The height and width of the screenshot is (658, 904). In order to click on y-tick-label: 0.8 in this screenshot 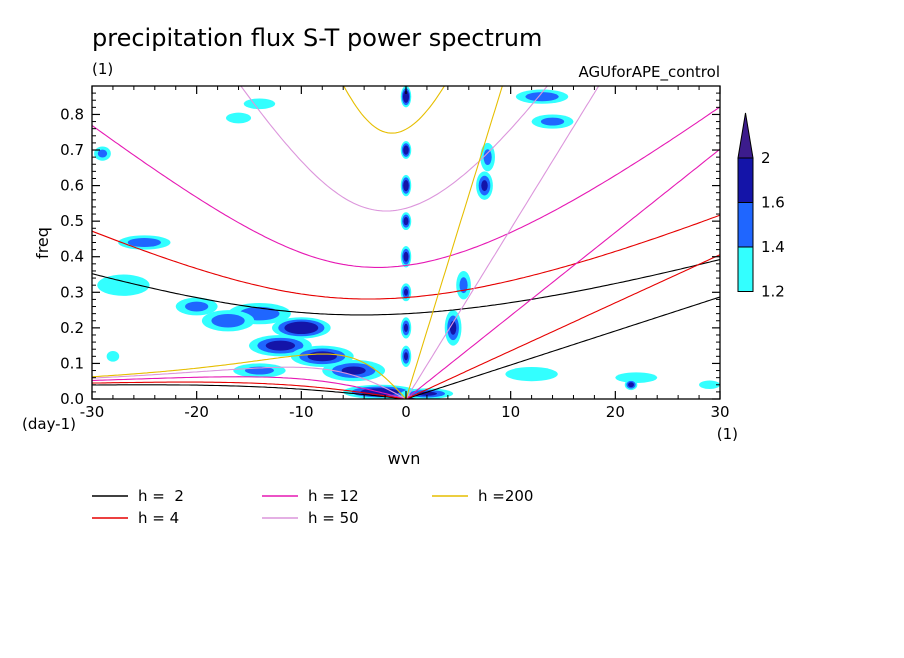, I will do `click(72, 114)`.